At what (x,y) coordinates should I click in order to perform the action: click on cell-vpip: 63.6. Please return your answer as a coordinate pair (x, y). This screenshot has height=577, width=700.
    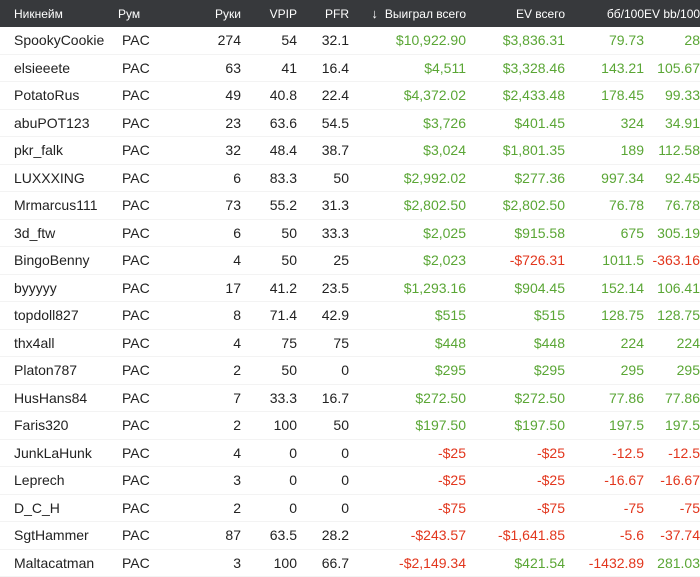
    Looking at the image, I should click on (283, 122).